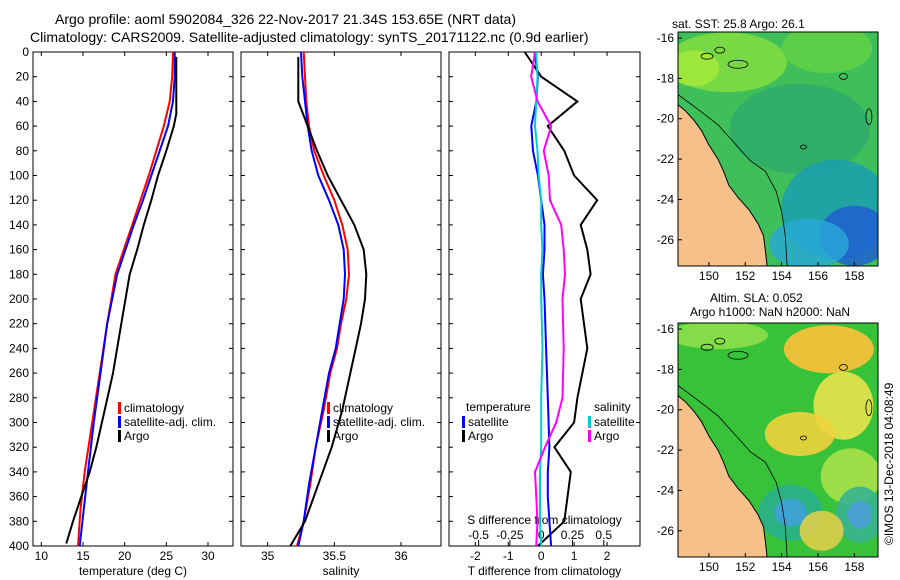  Describe the element at coordinates (125, 299) in the screenshot. I see `series-climatology-line` at that location.